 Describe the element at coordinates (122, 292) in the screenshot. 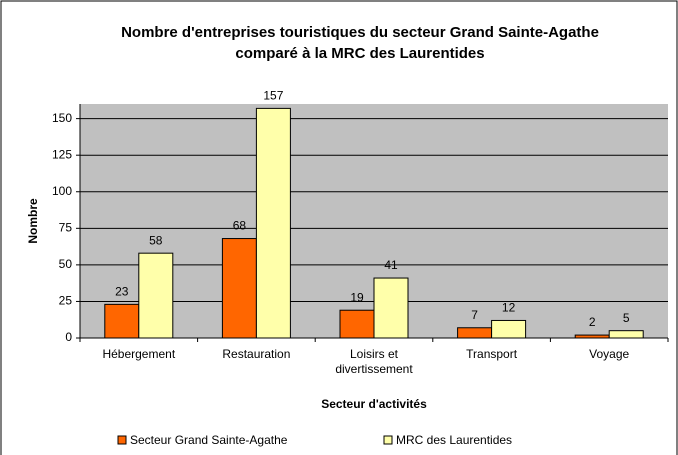

I see `value-label: 23` at that location.